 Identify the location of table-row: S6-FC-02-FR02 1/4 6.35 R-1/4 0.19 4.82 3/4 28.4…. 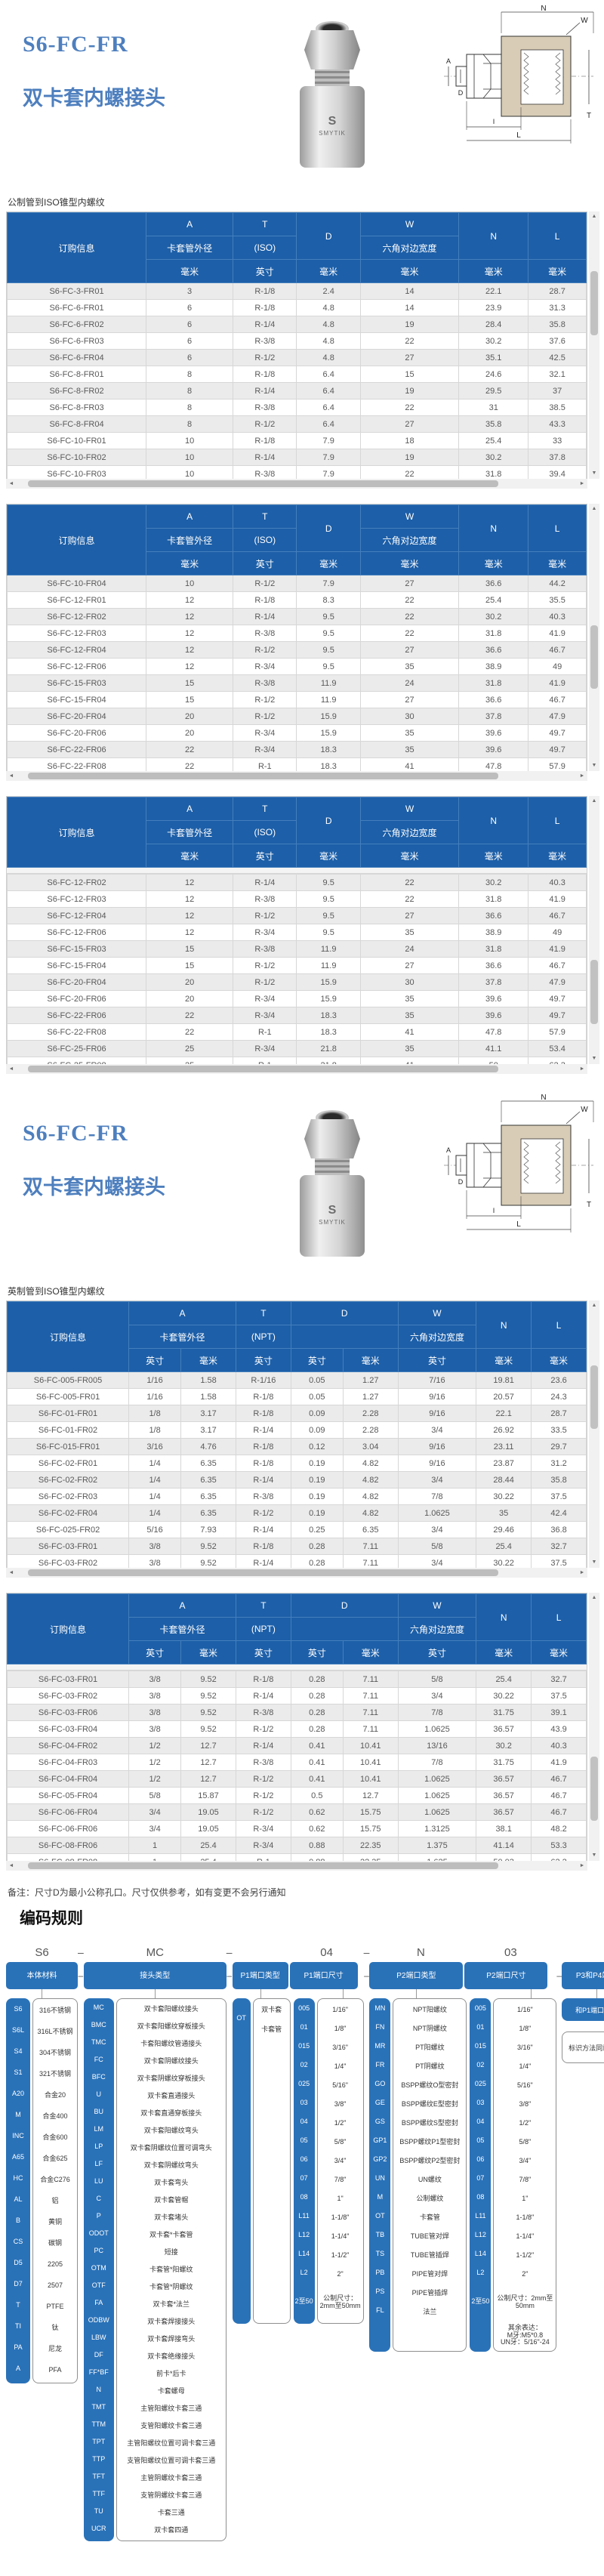
(297, 1480).